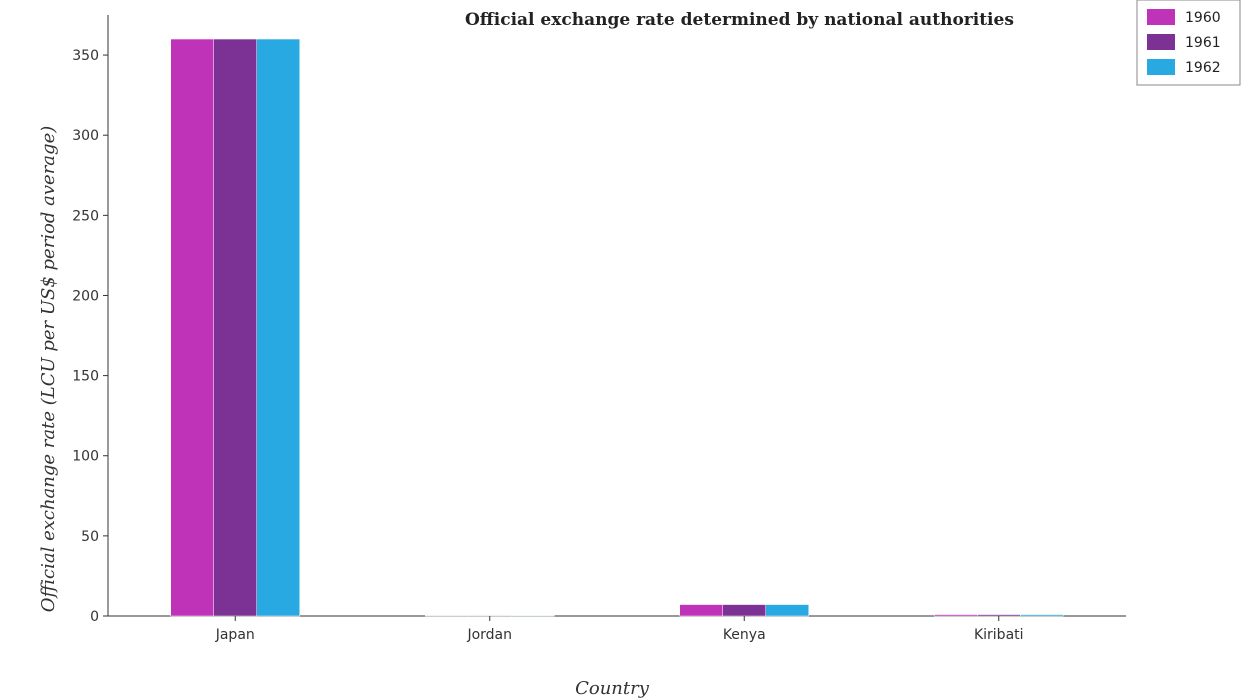 Image resolution: width=1241 pixels, height=700 pixels. Describe the element at coordinates (489, 635) in the screenshot. I see `x-tick-label: Jordan` at that location.